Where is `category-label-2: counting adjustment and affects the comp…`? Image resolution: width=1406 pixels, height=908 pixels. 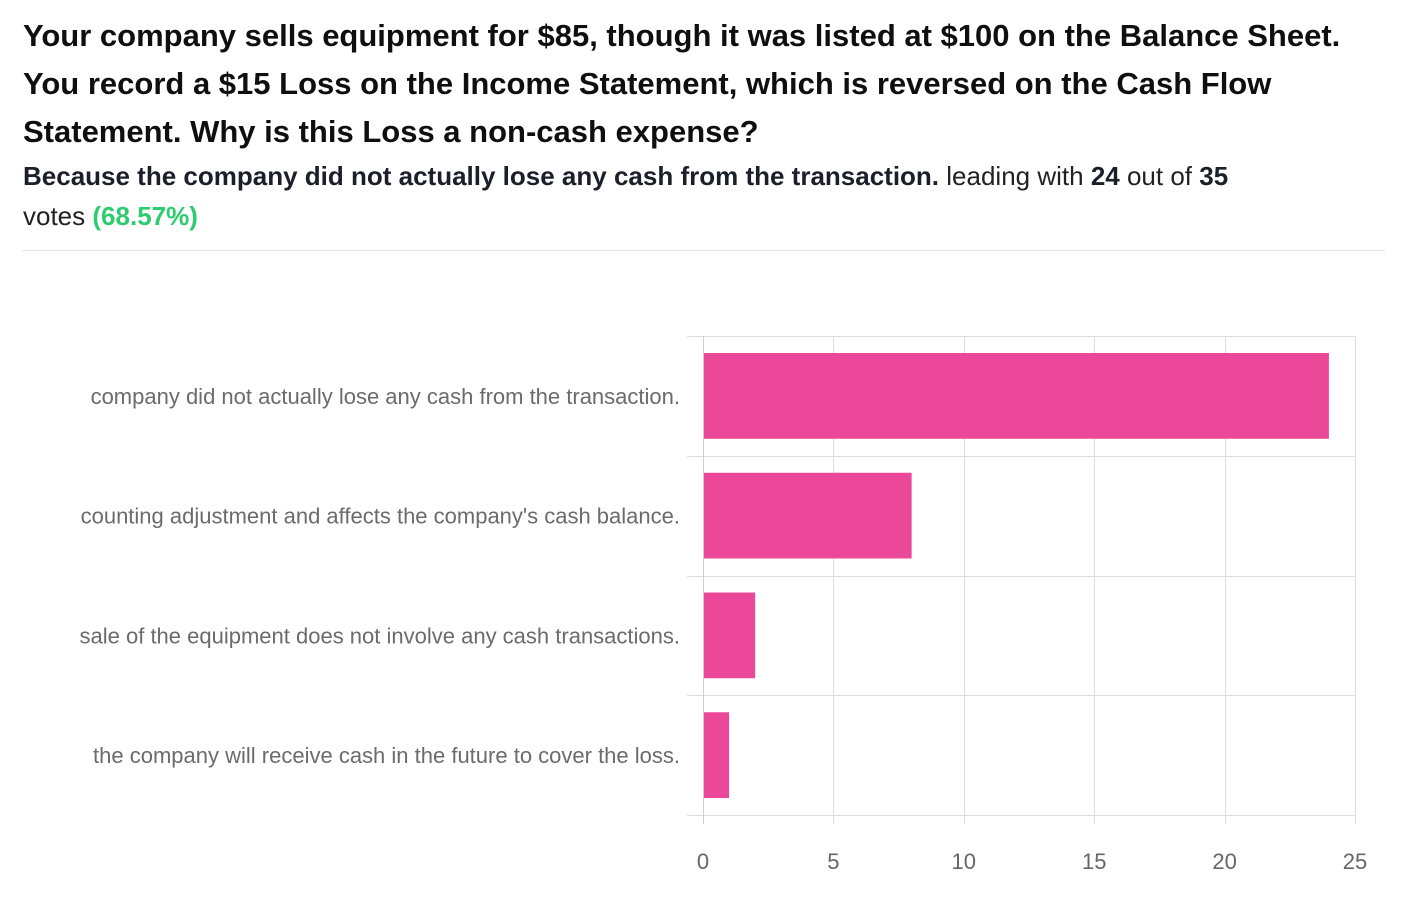 category-label-2: counting adjustment and affects the comp… is located at coordinates (380, 516).